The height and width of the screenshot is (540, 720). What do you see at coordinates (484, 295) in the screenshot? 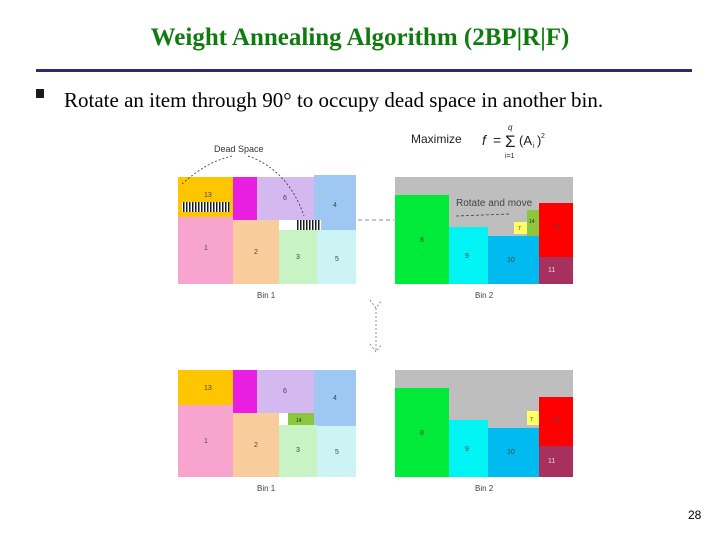
I see `bin2-before-label: Bin 2` at bounding box center [484, 295].